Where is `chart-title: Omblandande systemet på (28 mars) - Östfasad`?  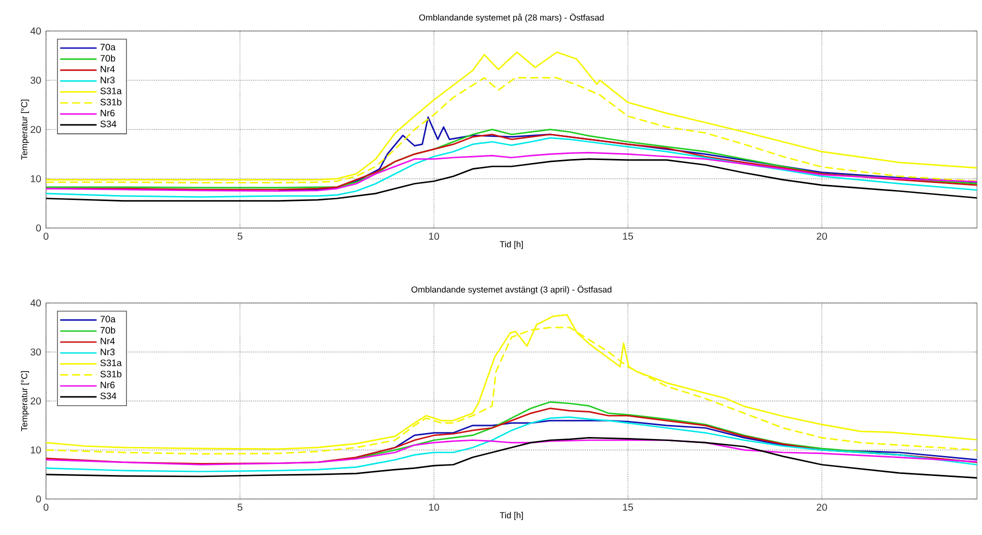 chart-title: Omblandande systemet på (28 mars) - Östfasad is located at coordinates (511, 17).